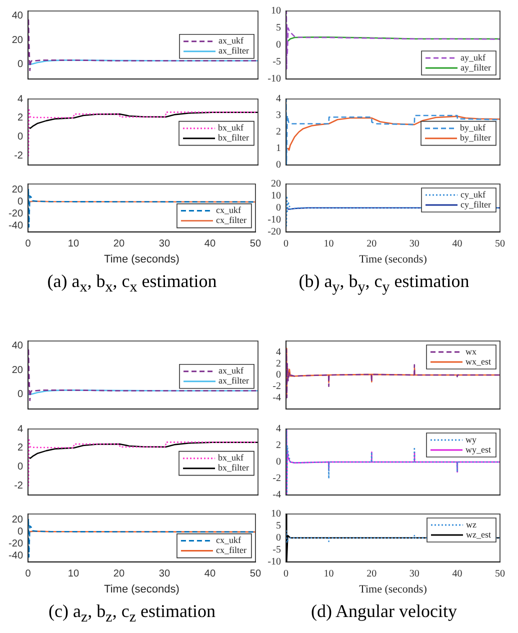 This screenshot has width=518, height=633. What do you see at coordinates (132, 613) in the screenshot?
I see `text: (c) a$_{z}$, b$_{z}$, c$_{z}$ estimation` at bounding box center [132, 613].